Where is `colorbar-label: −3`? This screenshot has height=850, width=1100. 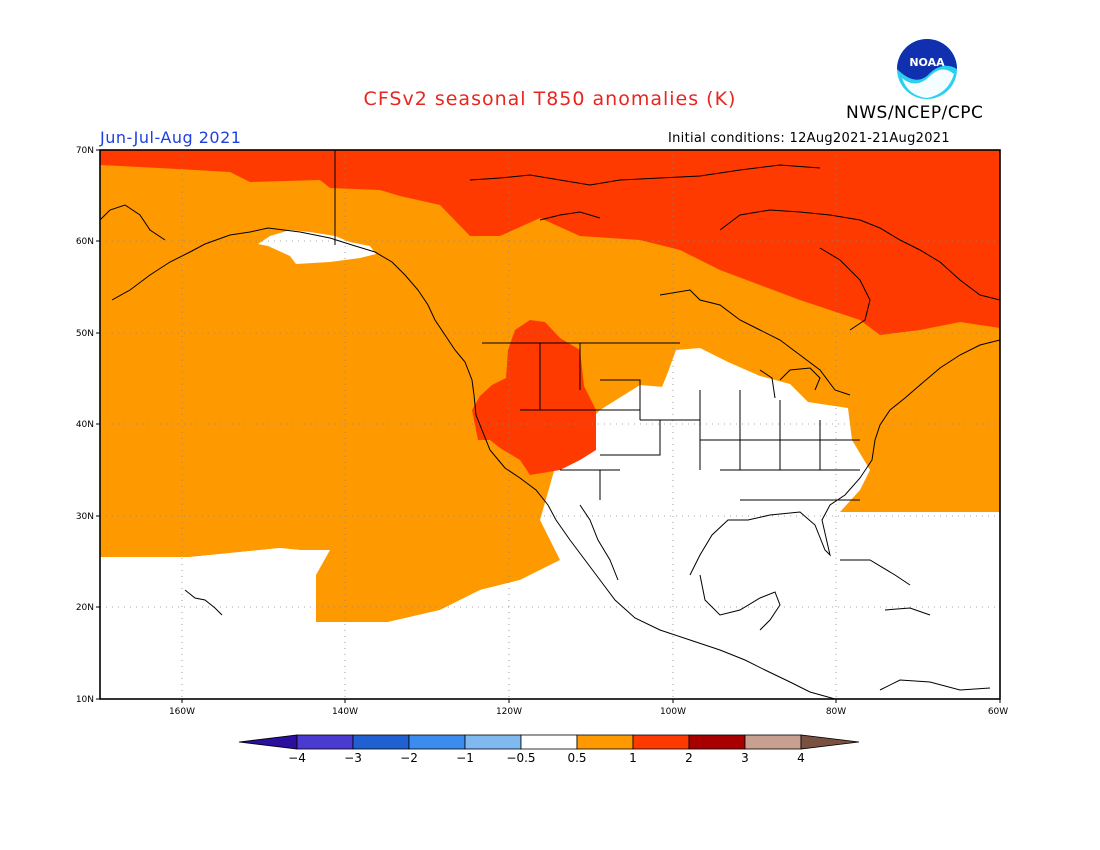 colorbar-label: −3 is located at coordinates (353, 758).